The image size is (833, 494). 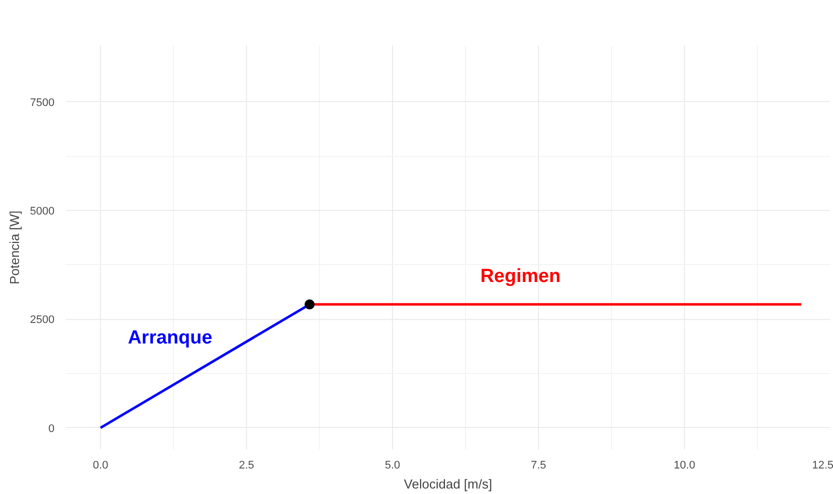 What do you see at coordinates (42, 102) in the screenshot?
I see `y-tick-label: 7500` at bounding box center [42, 102].